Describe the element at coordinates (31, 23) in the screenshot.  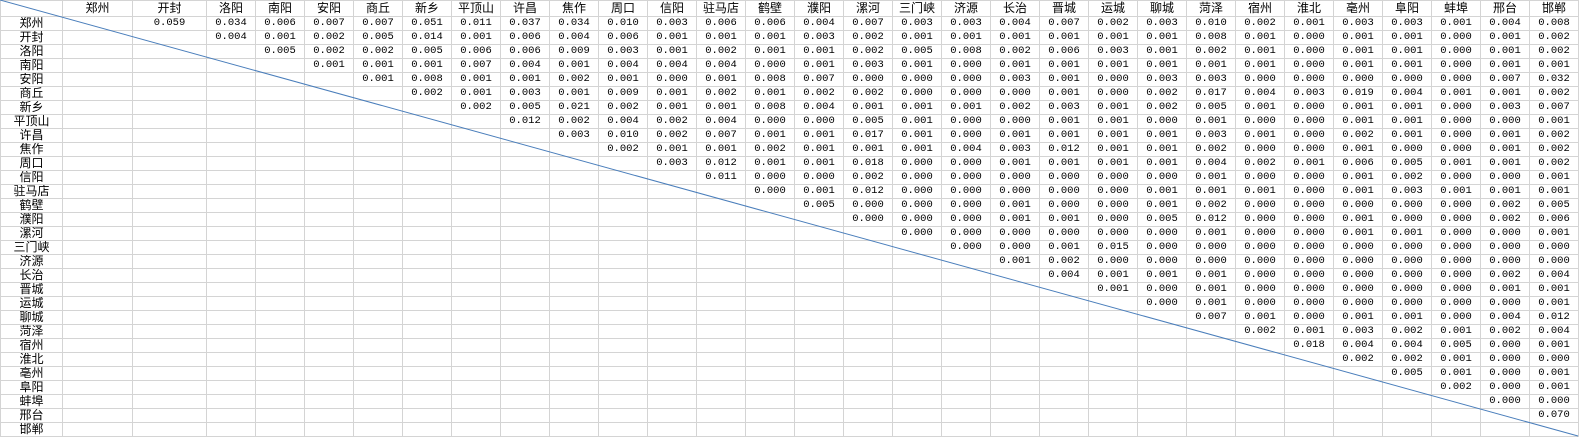
I see `row-header: 郑州` at that location.